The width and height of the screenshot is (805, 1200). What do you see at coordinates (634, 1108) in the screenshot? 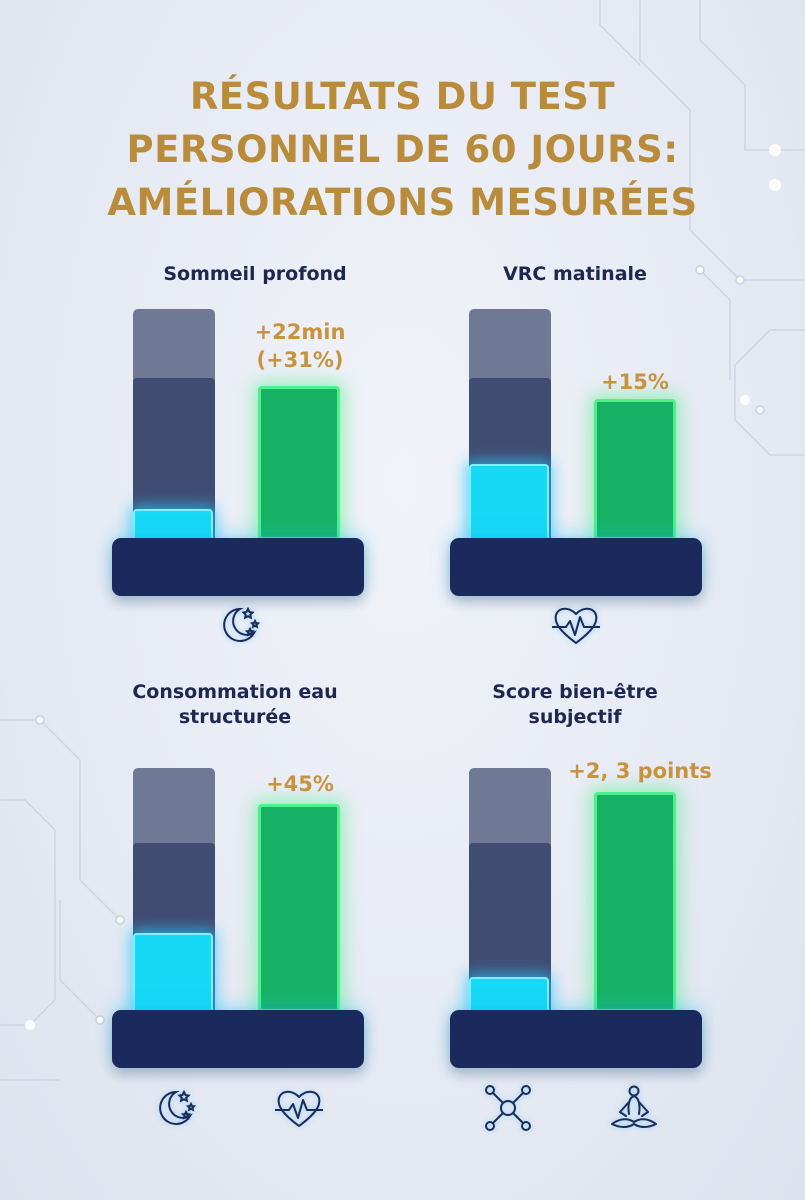
I see `meditation-icon` at bounding box center [634, 1108].